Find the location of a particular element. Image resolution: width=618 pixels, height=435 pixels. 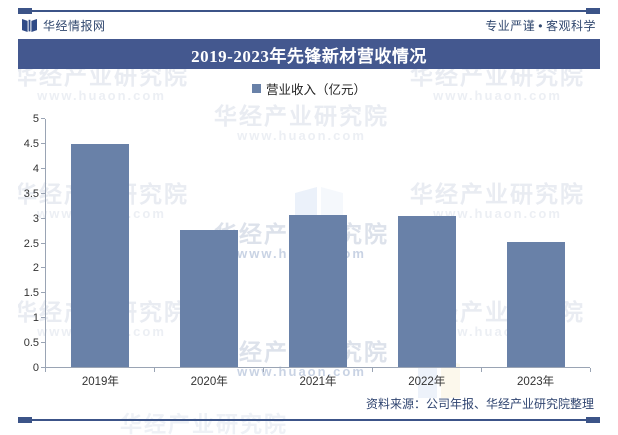

x-axis-tick-label: 2022年 is located at coordinates (427, 382).